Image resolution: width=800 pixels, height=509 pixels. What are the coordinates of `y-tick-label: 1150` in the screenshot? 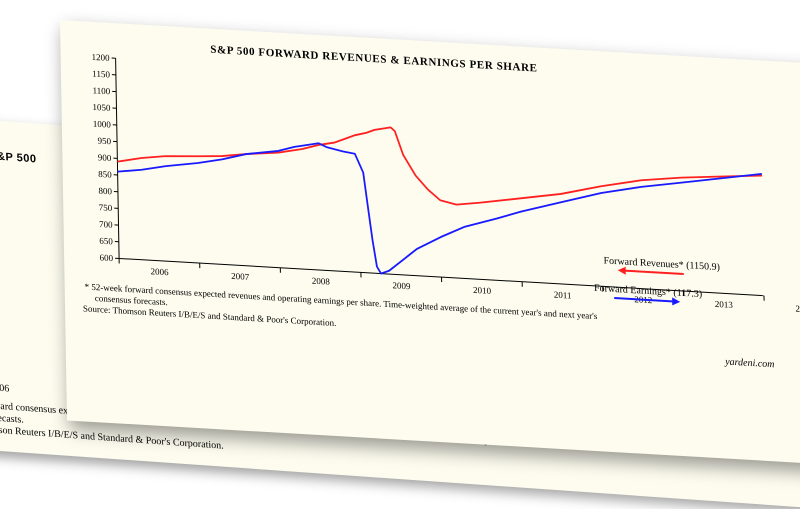 It's located at (101, 74).